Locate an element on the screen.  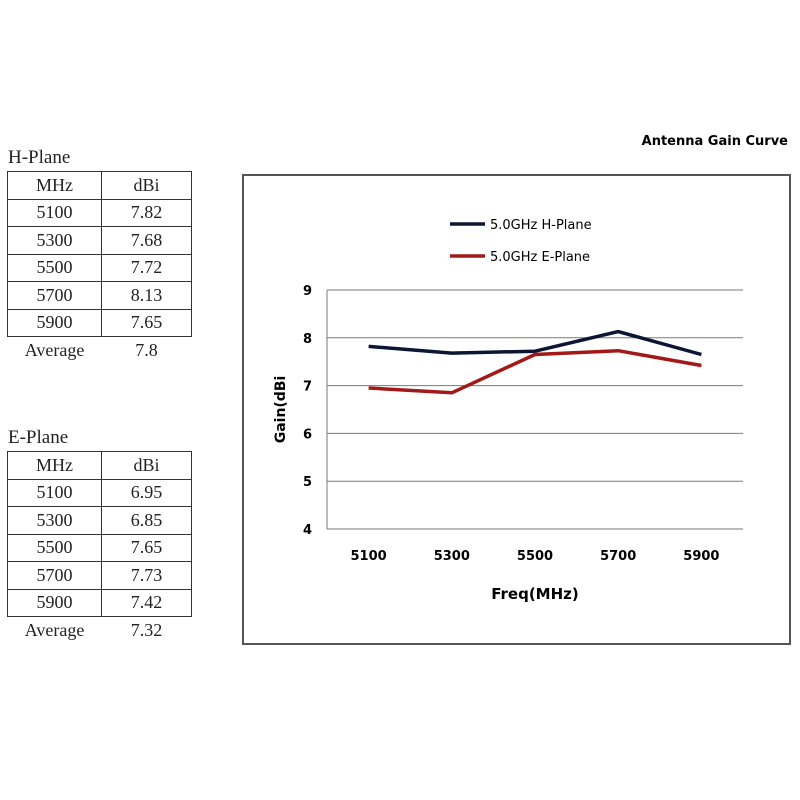
table-row: 5300 7.68 is located at coordinates (99, 240).